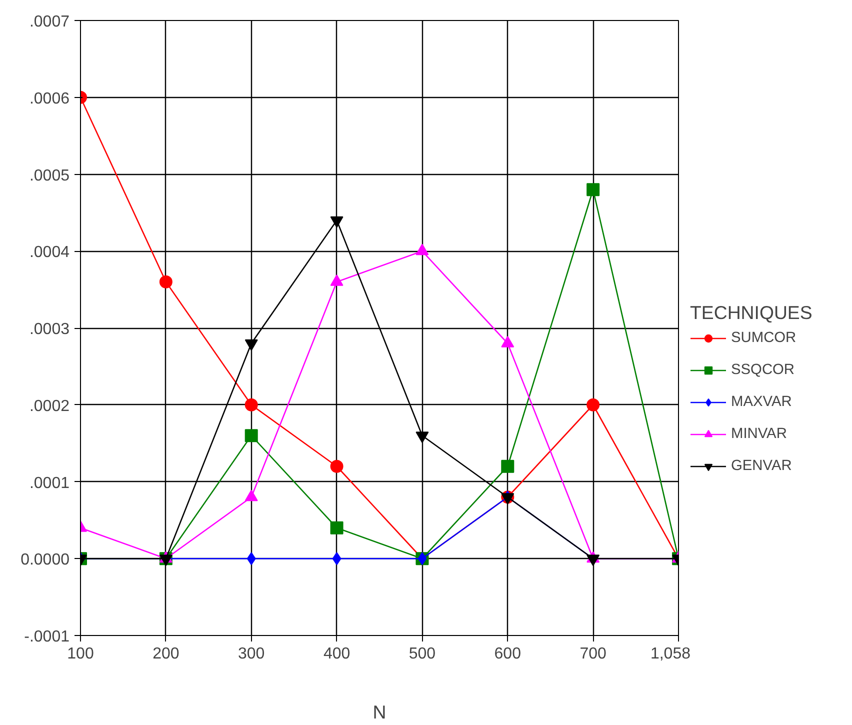  Describe the element at coordinates (49, 329) in the screenshot. I see `y-tick-label: .0003` at that location.